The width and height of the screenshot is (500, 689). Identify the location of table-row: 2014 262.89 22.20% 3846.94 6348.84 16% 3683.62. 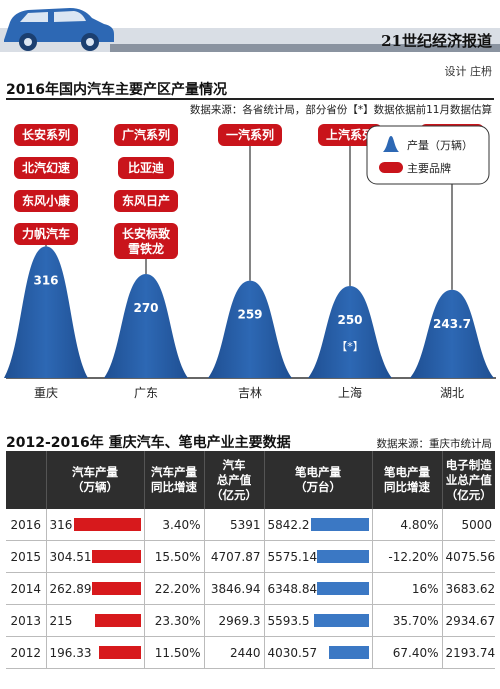
(250, 588).